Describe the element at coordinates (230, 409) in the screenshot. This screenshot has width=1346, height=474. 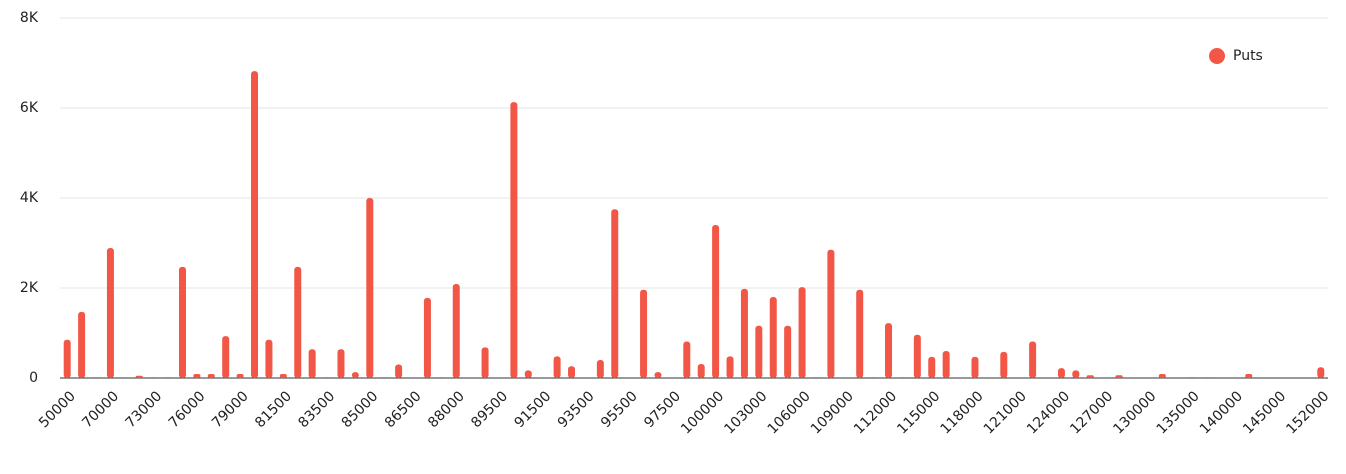
I see `x-tick-label: 79000` at that location.